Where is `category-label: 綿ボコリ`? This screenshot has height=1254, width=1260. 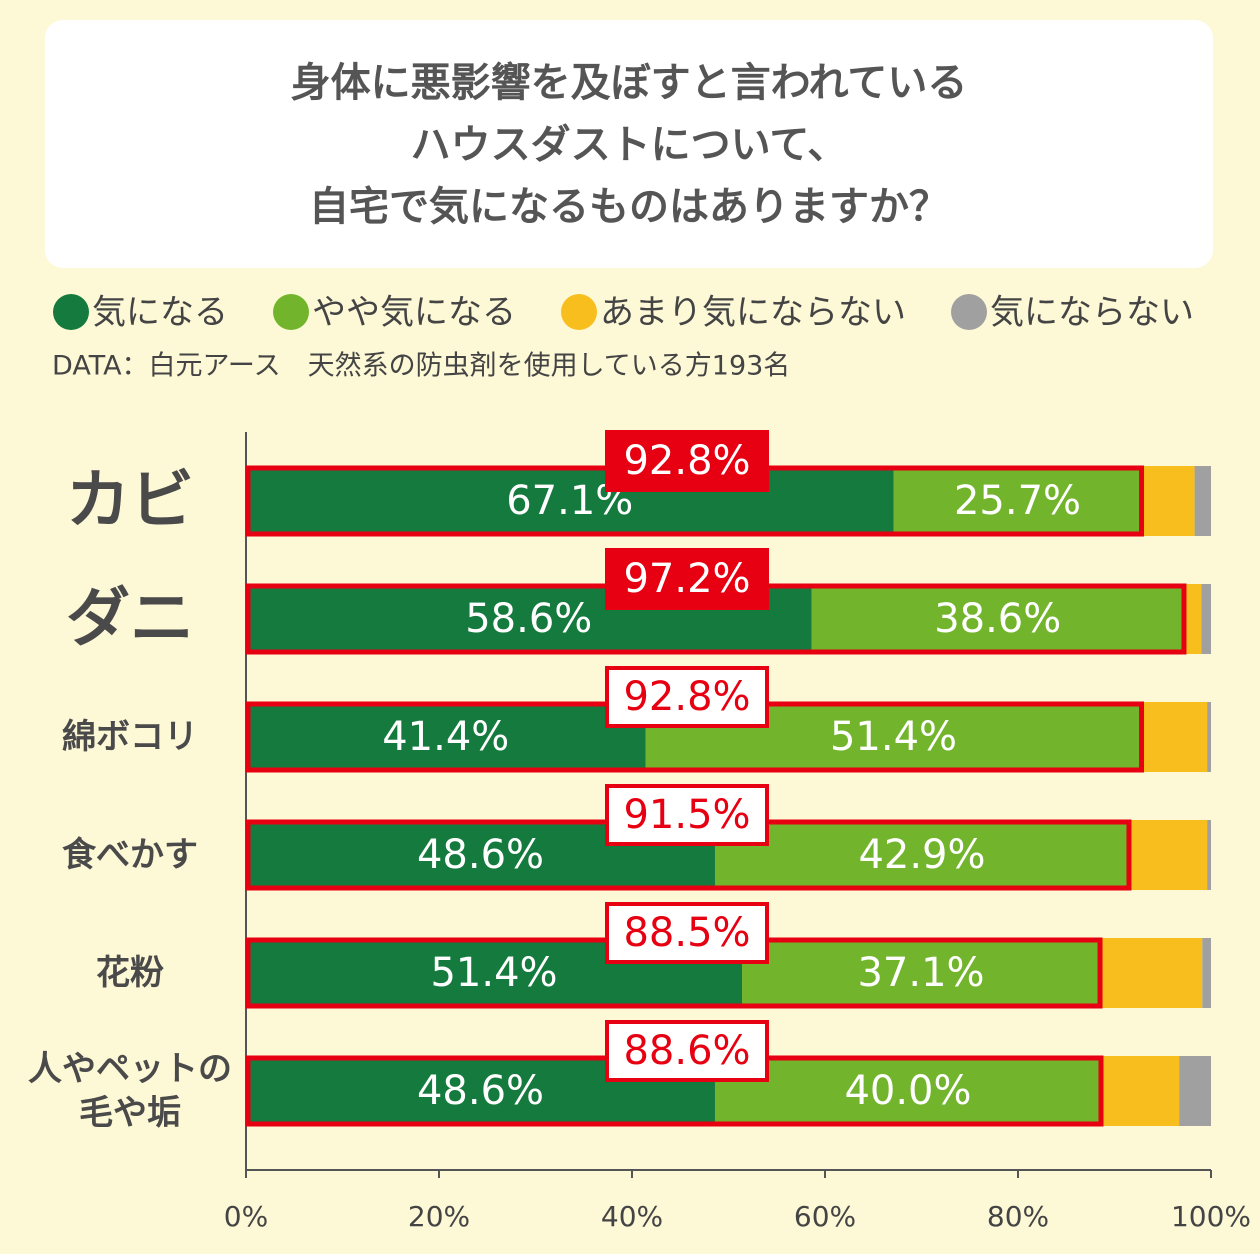
category-label: 綿ボコリ is located at coordinates (130, 737).